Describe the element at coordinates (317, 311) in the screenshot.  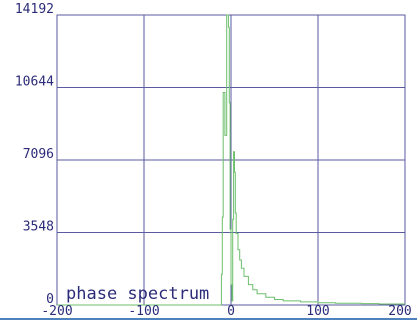
I see `x-tick-label: 100` at that location.